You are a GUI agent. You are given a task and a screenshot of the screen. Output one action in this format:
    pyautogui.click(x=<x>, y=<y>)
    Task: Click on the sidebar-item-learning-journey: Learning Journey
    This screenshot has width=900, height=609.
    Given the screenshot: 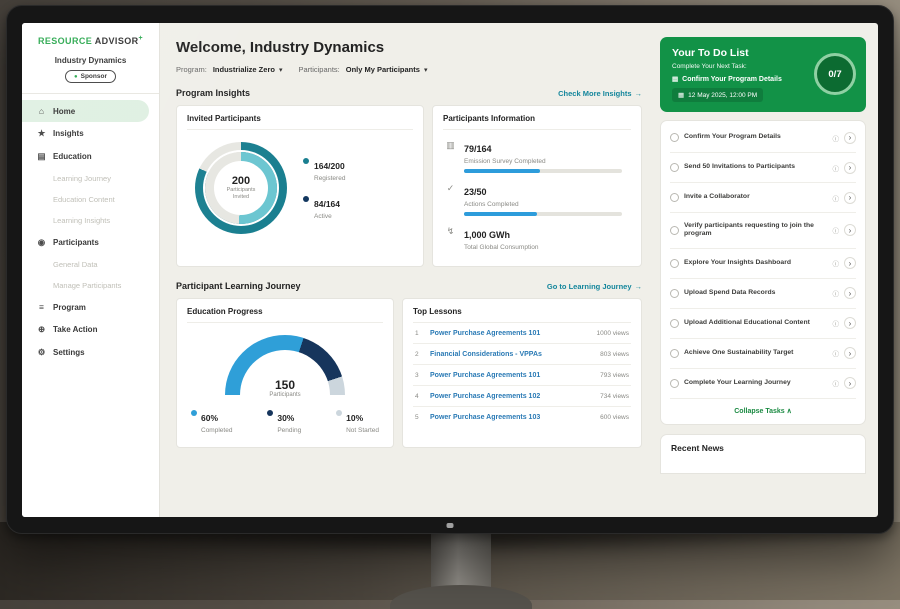 What is the action you would take?
    pyautogui.click(x=90, y=178)
    